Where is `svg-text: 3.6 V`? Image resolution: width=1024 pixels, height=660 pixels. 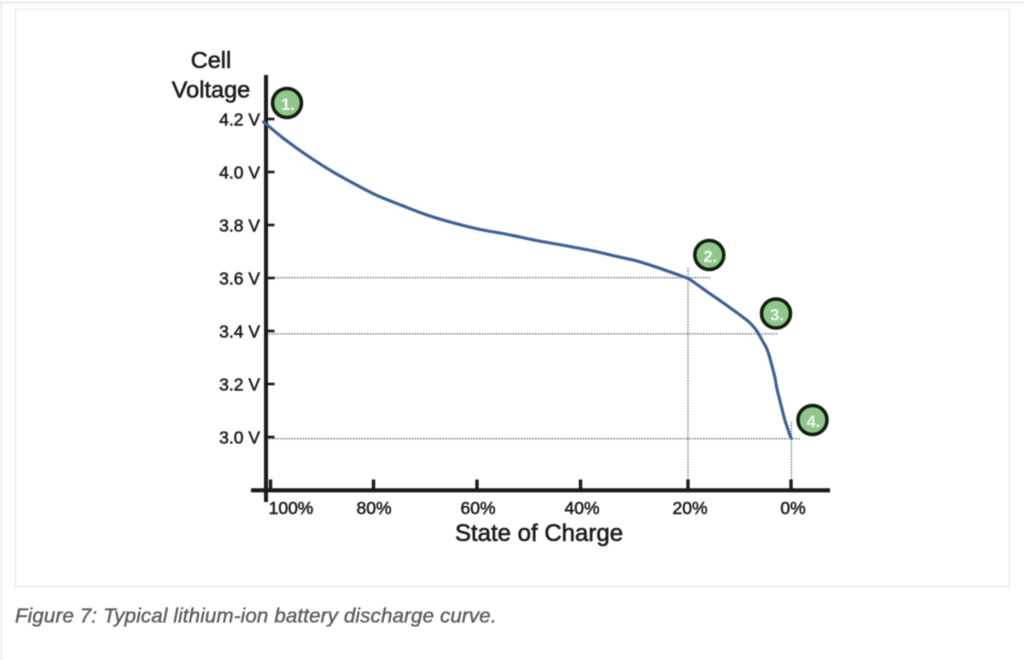 svg-text: 3.6 V is located at coordinates (239, 278).